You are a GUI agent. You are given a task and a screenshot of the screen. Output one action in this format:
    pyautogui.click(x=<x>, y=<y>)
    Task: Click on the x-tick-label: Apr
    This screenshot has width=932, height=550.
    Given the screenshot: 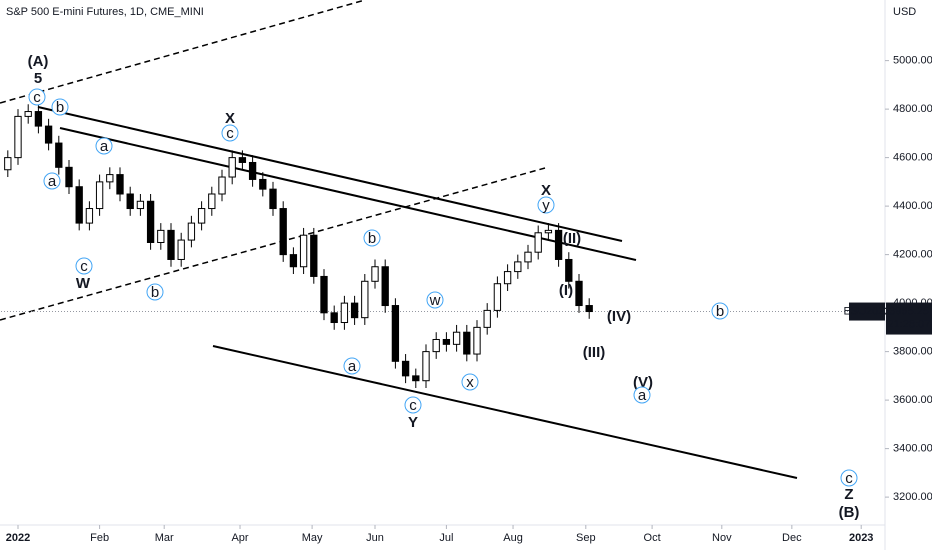 What is the action you would take?
    pyautogui.click(x=239, y=538)
    